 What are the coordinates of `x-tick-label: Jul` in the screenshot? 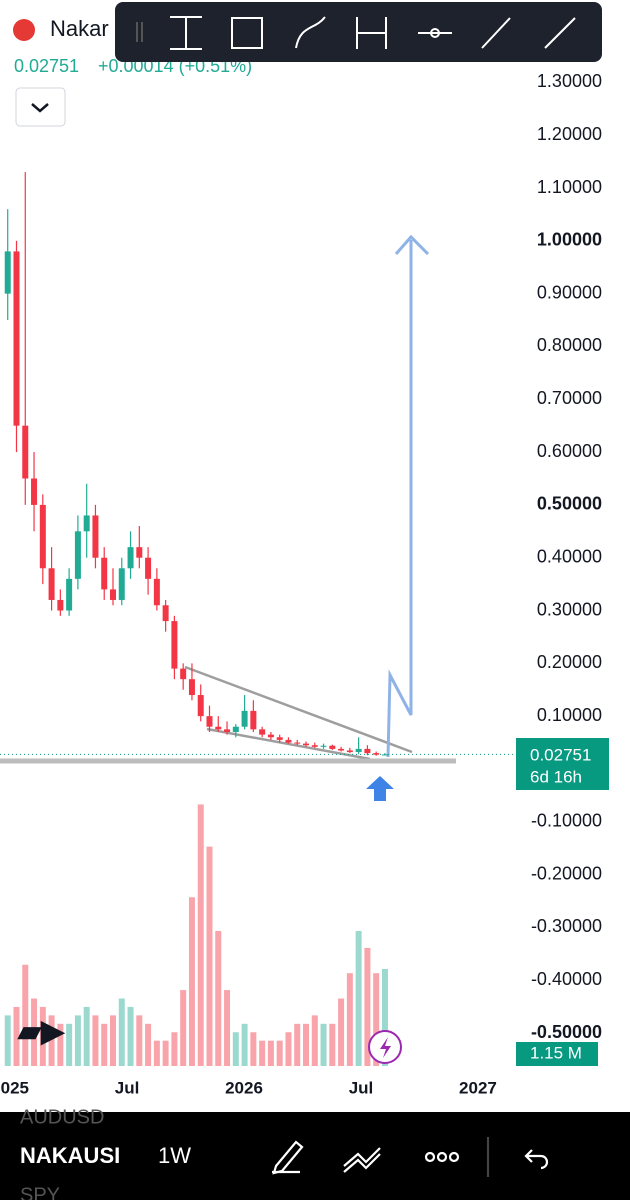 It's located at (361, 1087).